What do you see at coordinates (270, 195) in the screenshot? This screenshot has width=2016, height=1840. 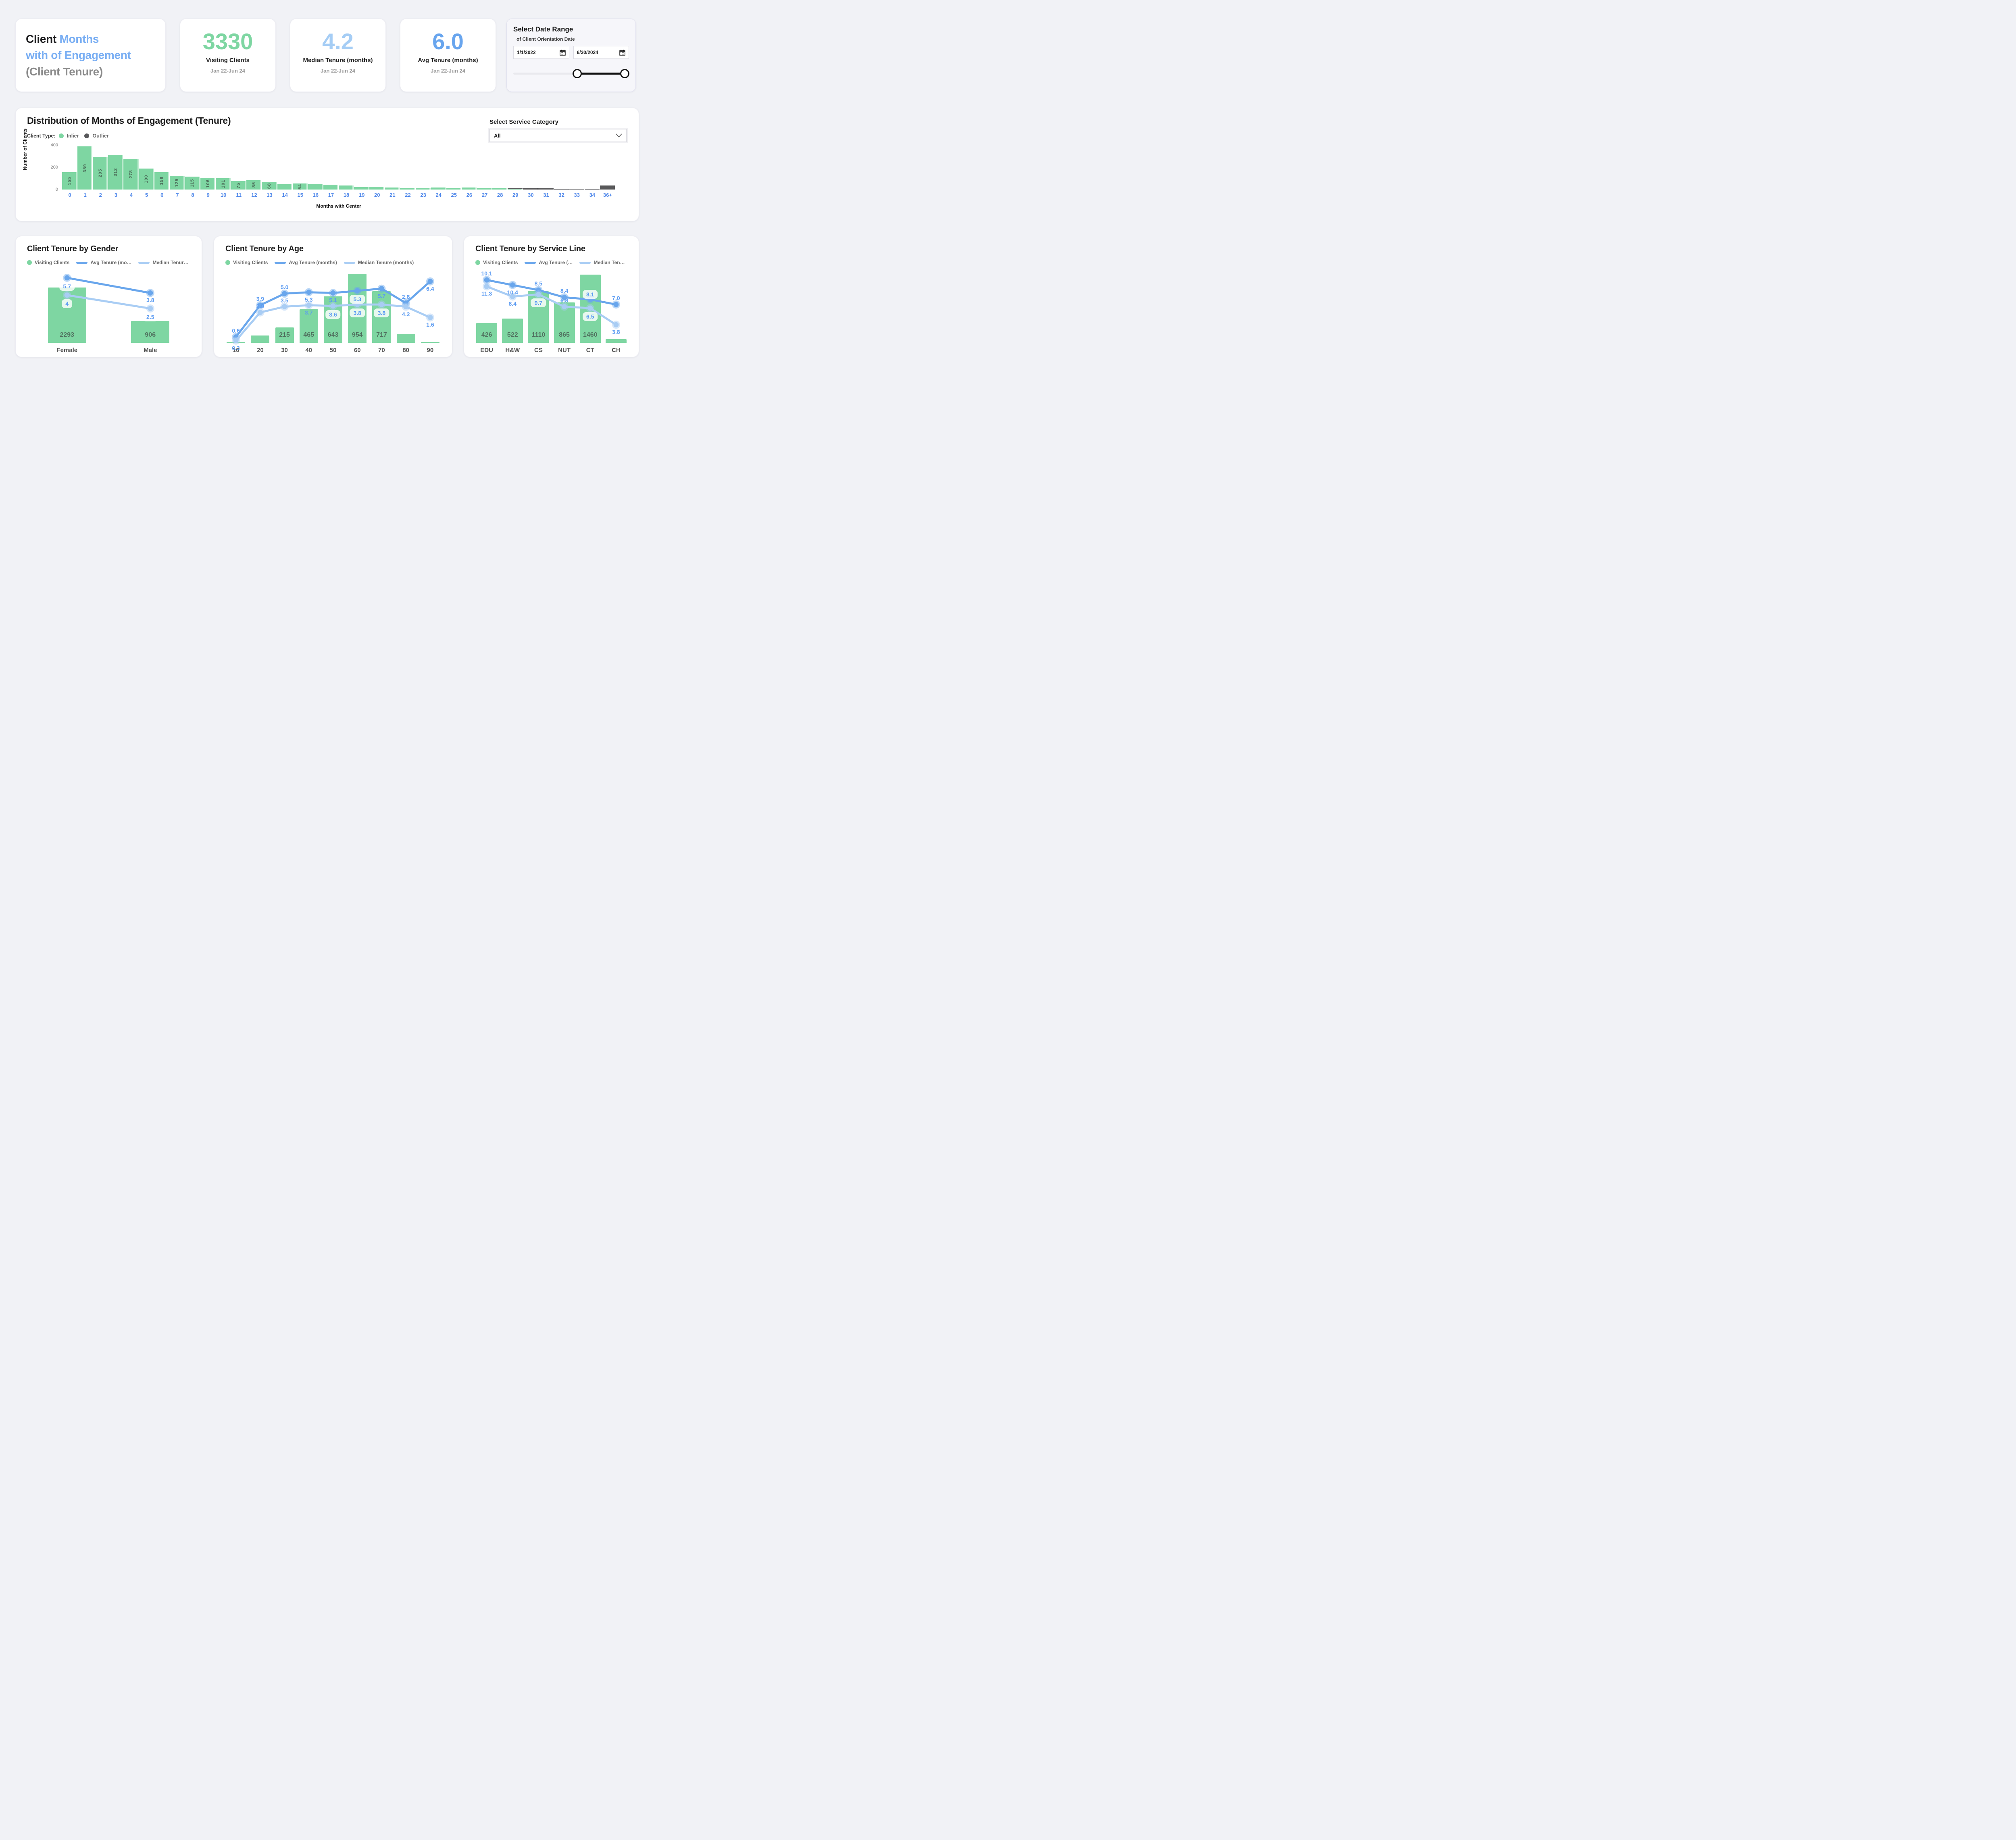 I see `x-axis-tick: 13` at bounding box center [270, 195].